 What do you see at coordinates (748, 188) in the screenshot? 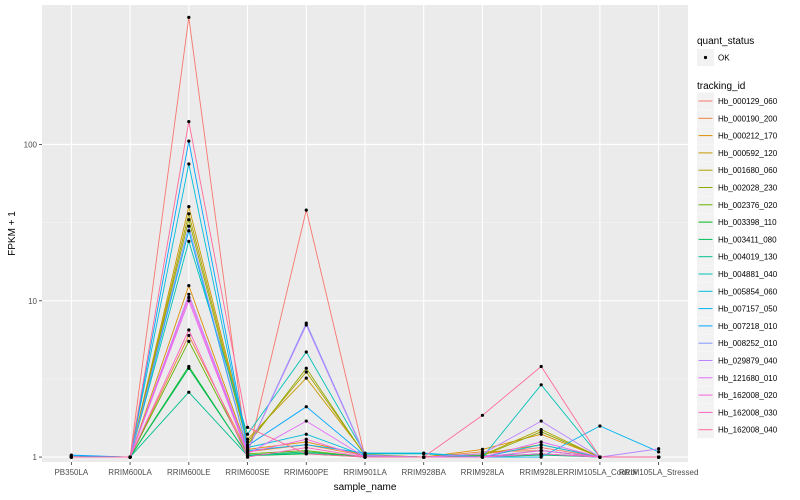
I see `legend-label: Hb_002028_230` at bounding box center [748, 188].